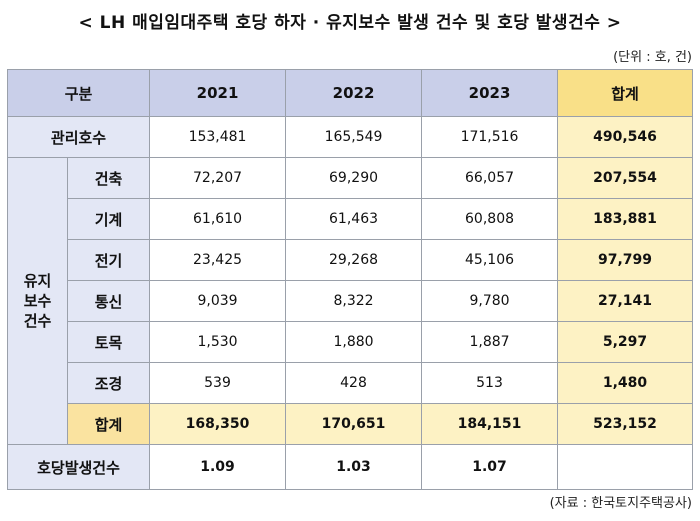  What do you see at coordinates (625, 342) in the screenshot?
I see `table-cell-total: 5,297` at bounding box center [625, 342].